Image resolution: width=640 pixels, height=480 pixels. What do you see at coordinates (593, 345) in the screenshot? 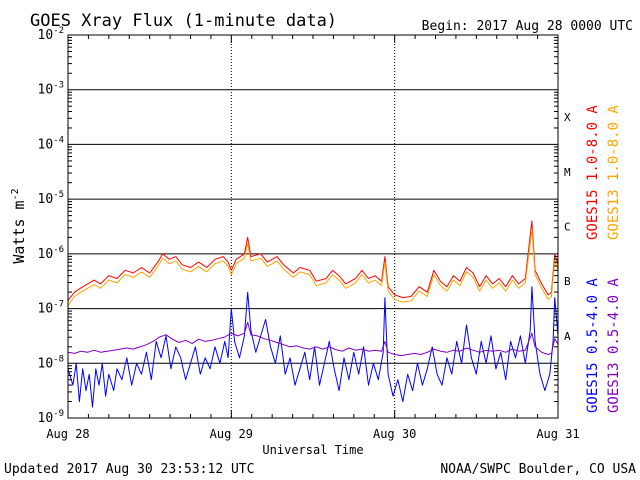
I see `legend-entry: GOES15 0.5-4.0 A` at bounding box center [593, 345].